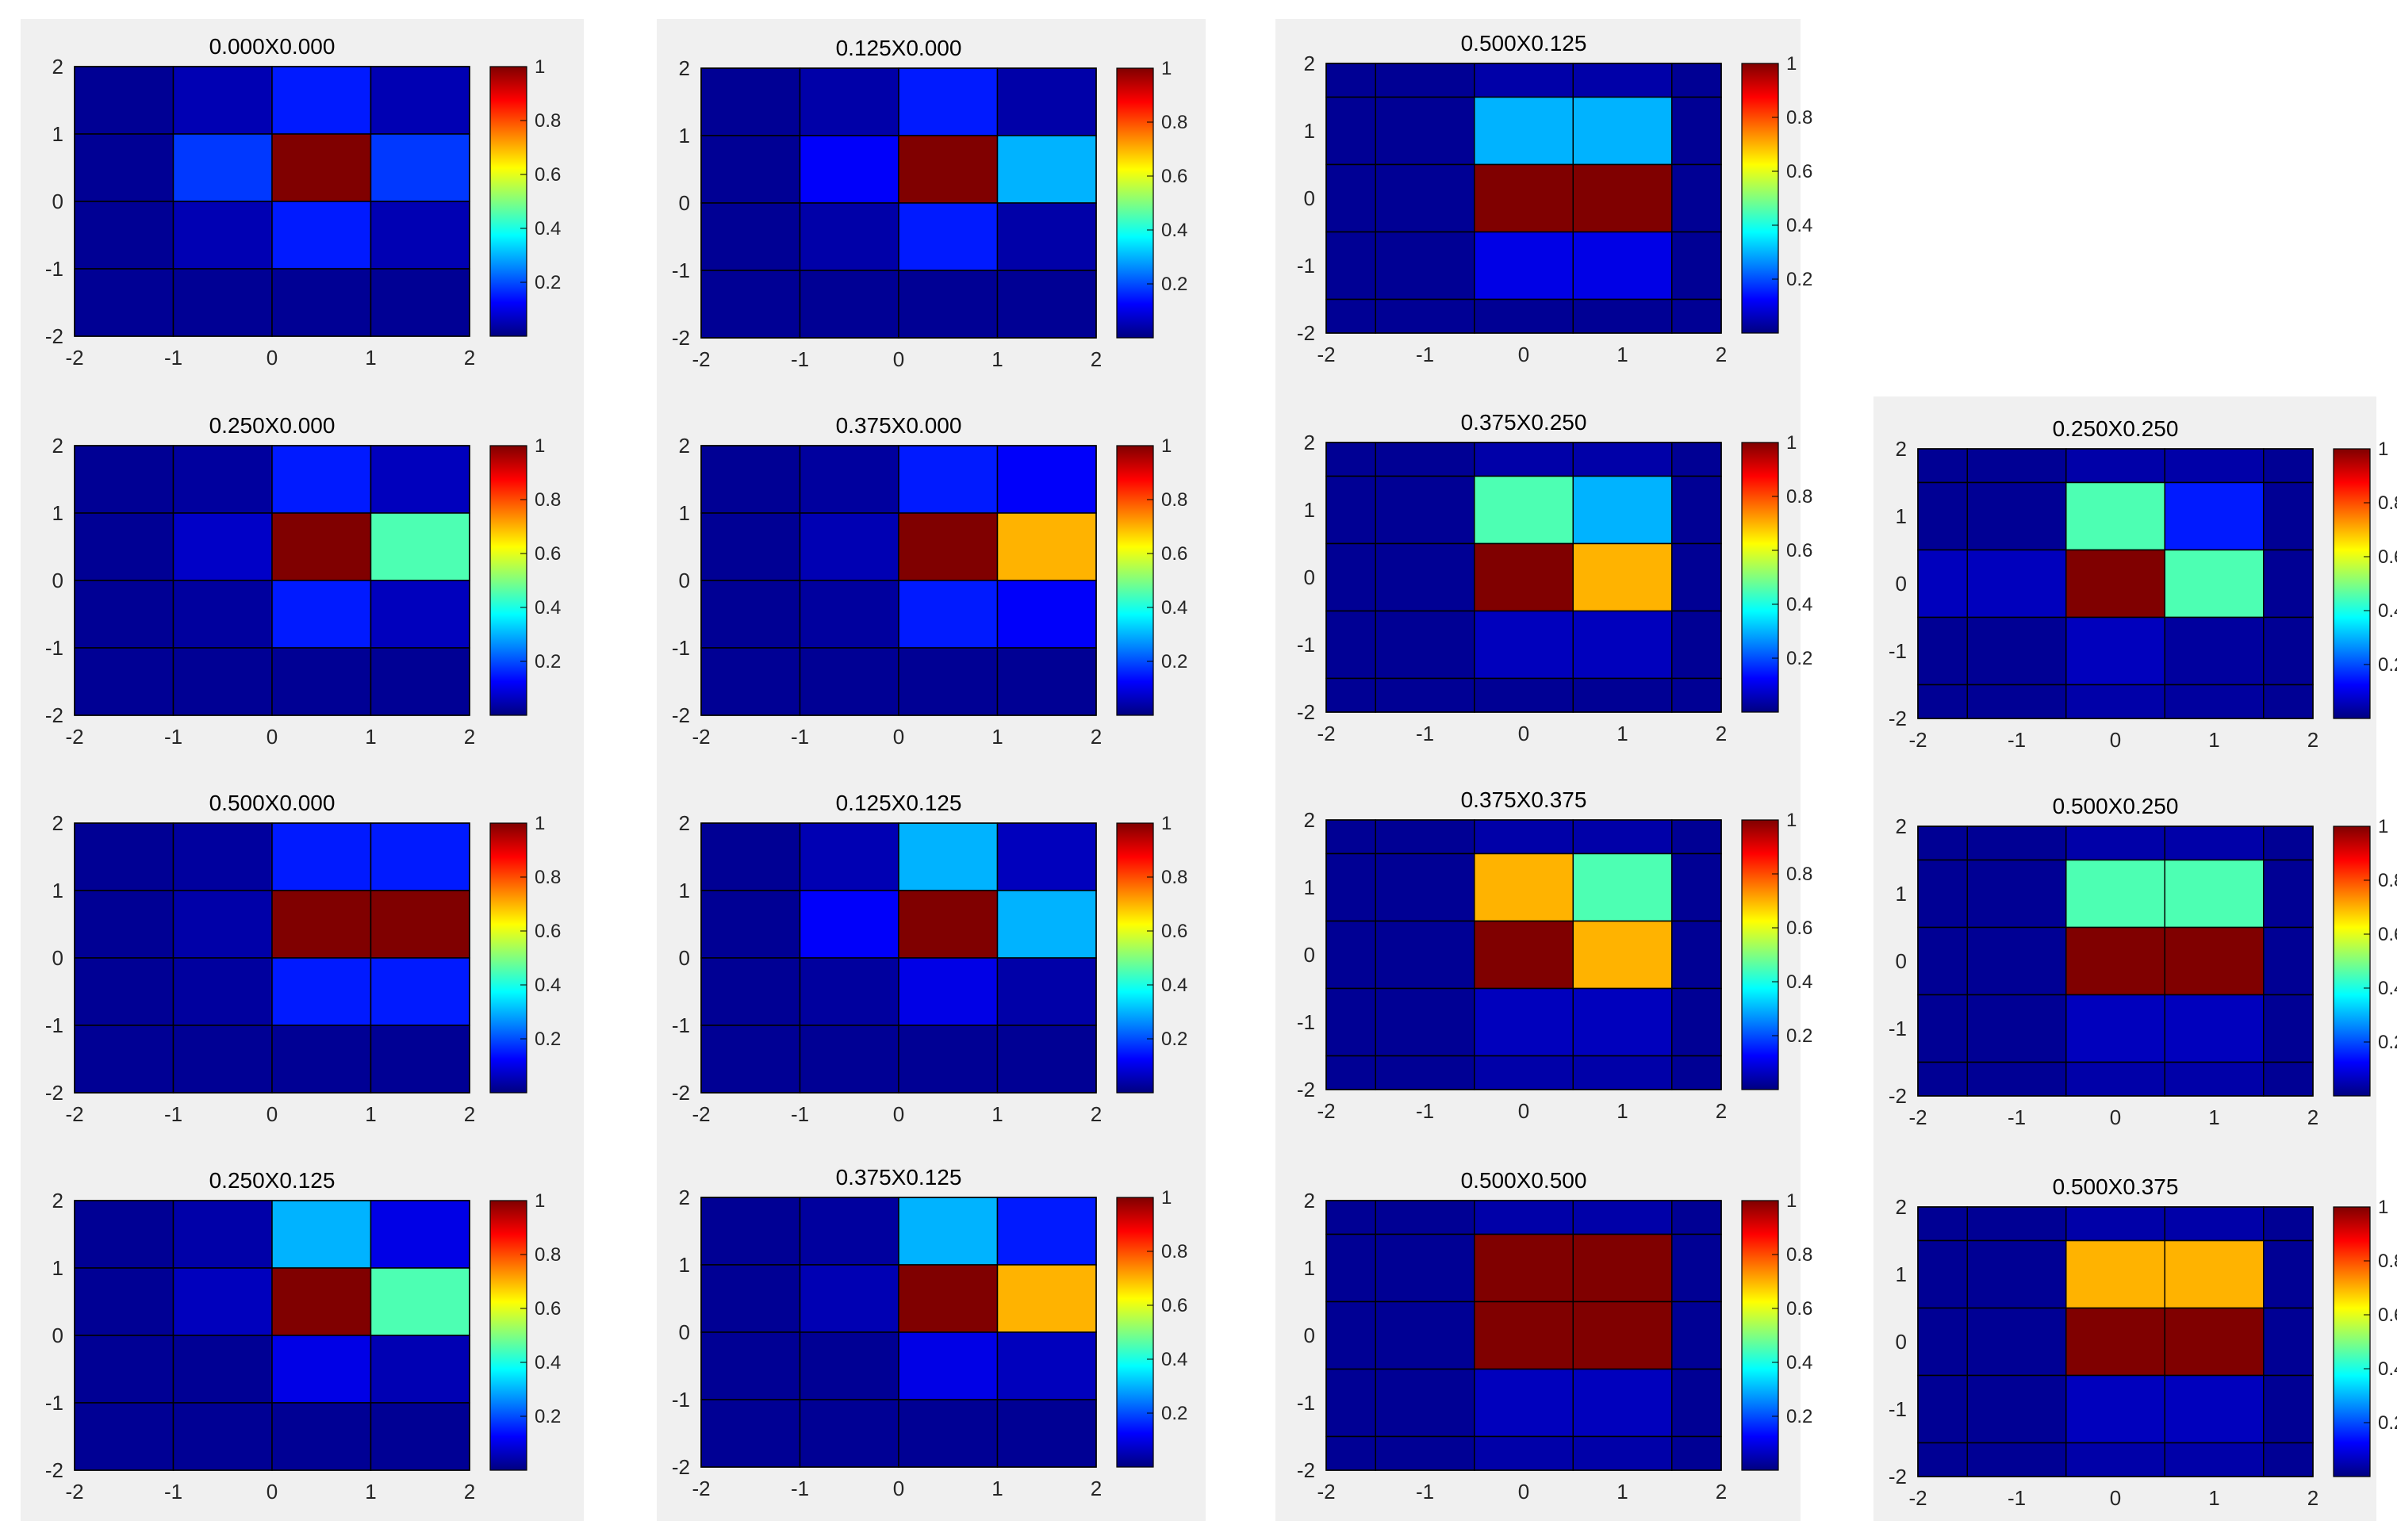 This screenshot has width=2397, height=1540. I want to click on heatmap-panel: 0.250X0.000 -2 -1 0 1 2 -2 -1 0 1 2 0.2 0.4 0.6 0.8 1, so click(303, 581).